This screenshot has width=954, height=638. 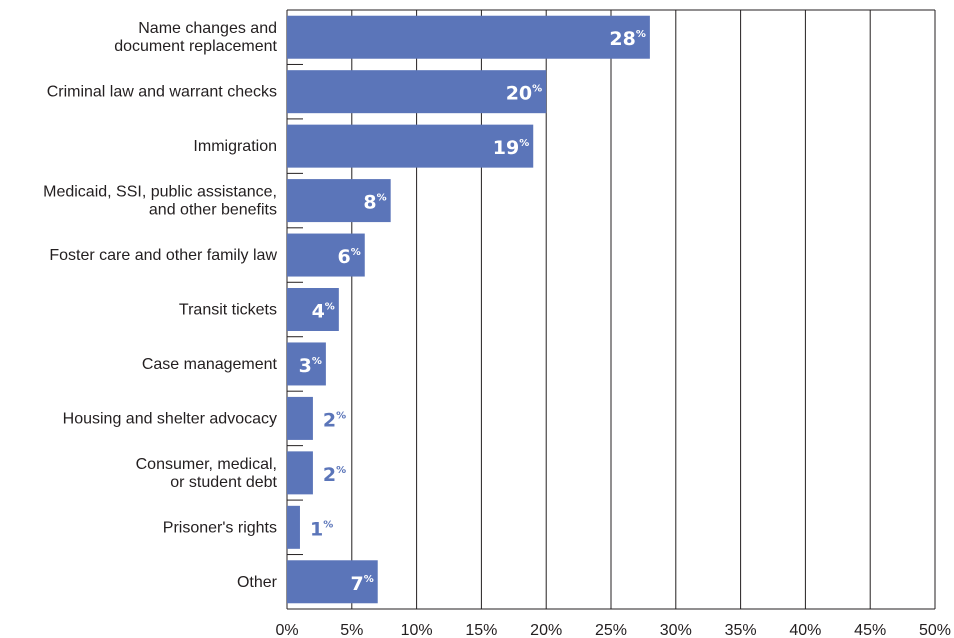 I want to click on value-label: 19%, so click(x=511, y=148).